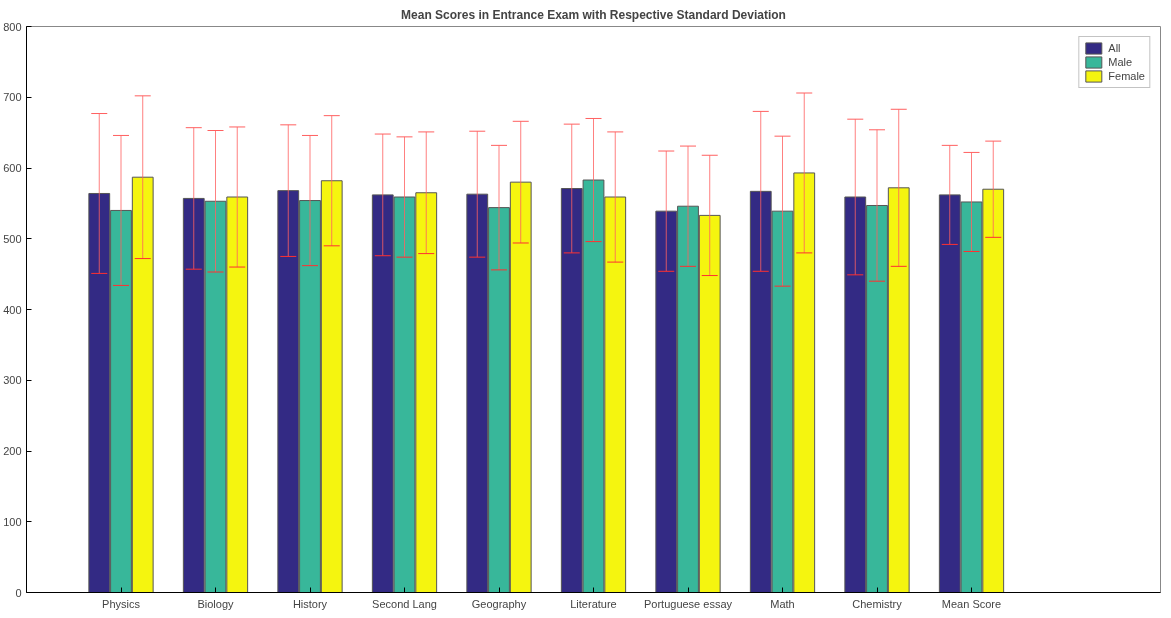 The image size is (1171, 618). Describe the element at coordinates (310, 603) in the screenshot. I see `x-tick-label: History` at that location.